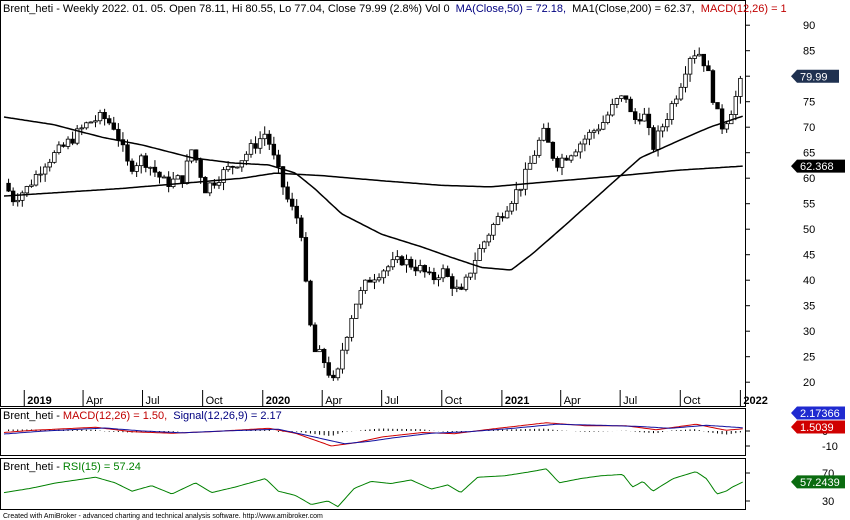 This screenshot has height=520, width=850. What do you see at coordinates (809, 358) in the screenshot?
I see `price-tick-label: 25` at bounding box center [809, 358].